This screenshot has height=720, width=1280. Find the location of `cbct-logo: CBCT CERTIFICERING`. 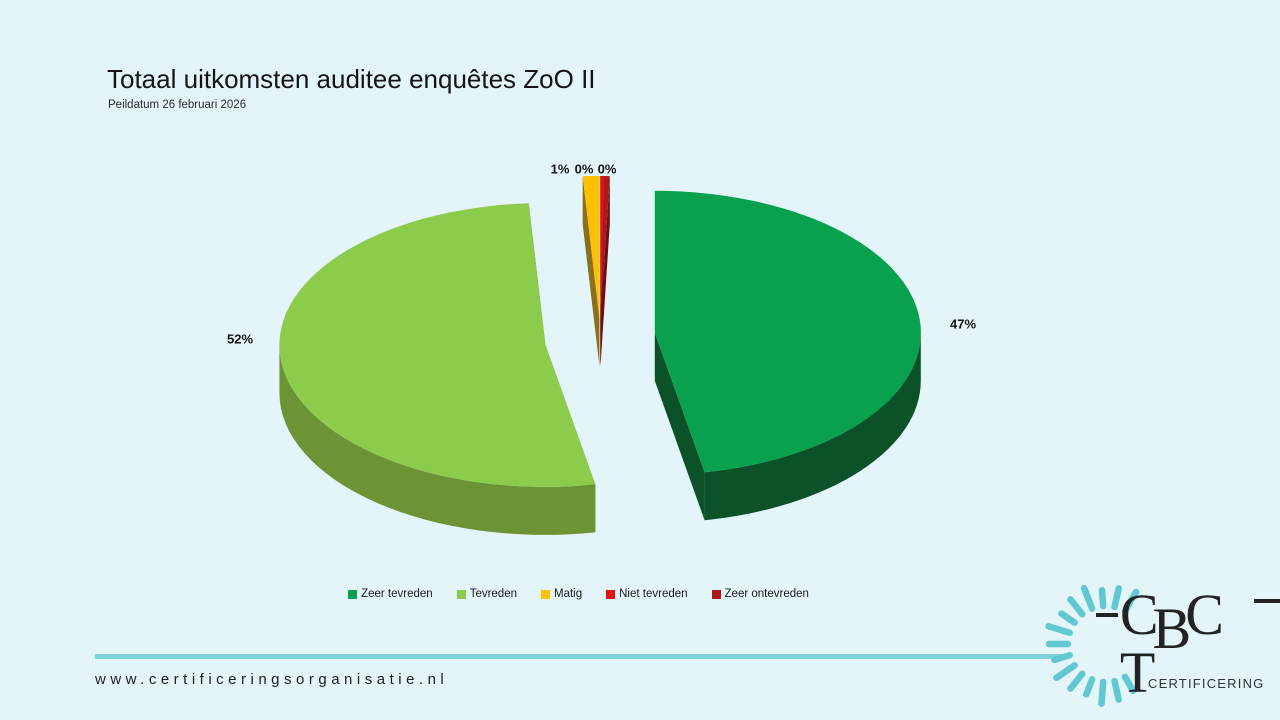

cbct-logo: CBCT CERTIFICERING is located at coordinates (1155, 646).